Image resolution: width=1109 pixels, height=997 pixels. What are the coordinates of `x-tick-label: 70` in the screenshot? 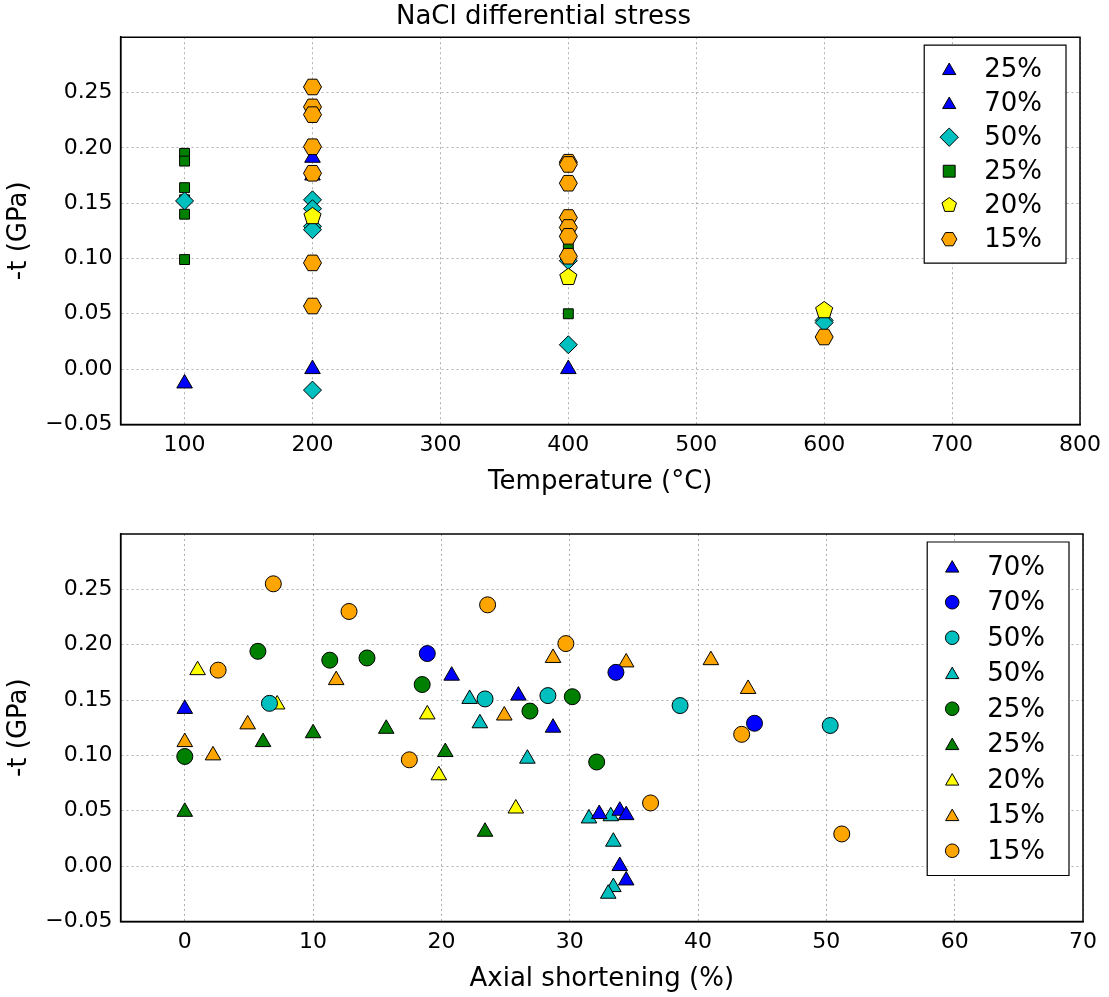 It's located at (1083, 941).